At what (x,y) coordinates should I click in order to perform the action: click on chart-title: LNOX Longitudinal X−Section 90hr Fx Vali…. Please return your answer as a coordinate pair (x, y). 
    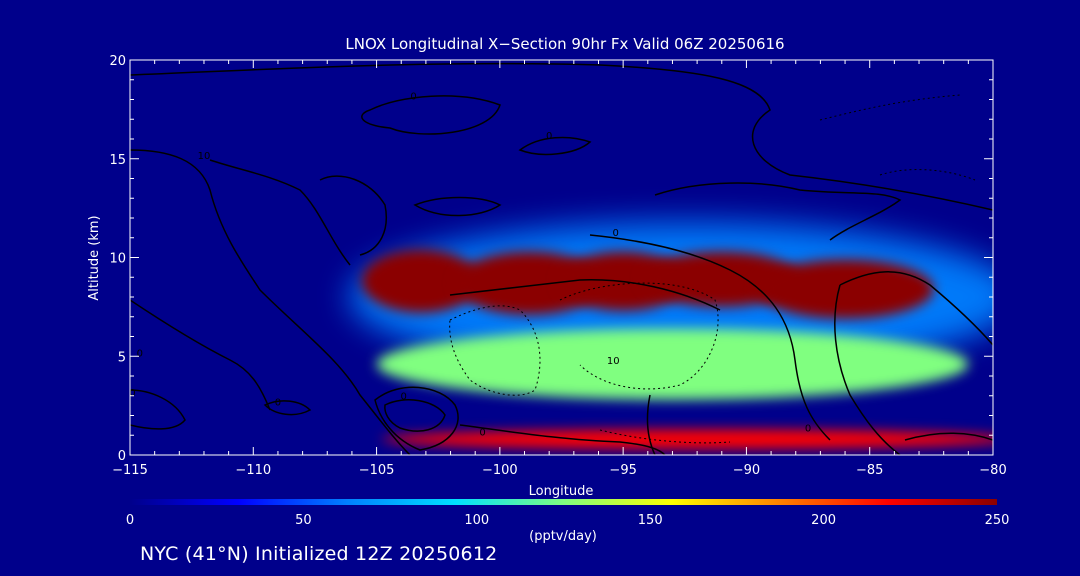
    Looking at the image, I should click on (564, 44).